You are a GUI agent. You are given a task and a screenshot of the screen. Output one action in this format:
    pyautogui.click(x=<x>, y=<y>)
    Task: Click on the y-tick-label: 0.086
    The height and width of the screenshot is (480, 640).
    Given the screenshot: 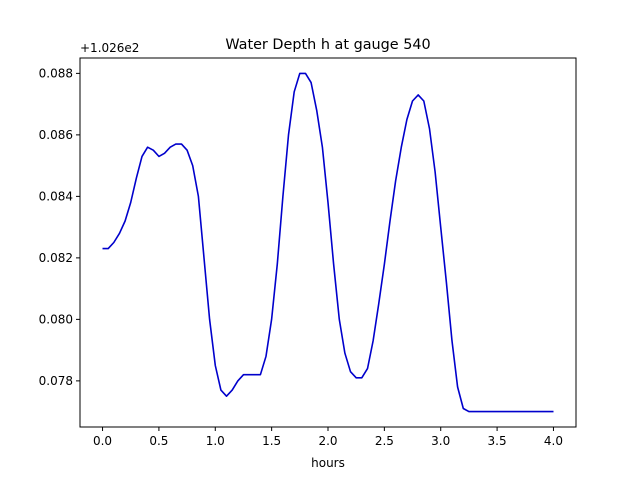 What is the action you would take?
    pyautogui.click(x=56, y=135)
    